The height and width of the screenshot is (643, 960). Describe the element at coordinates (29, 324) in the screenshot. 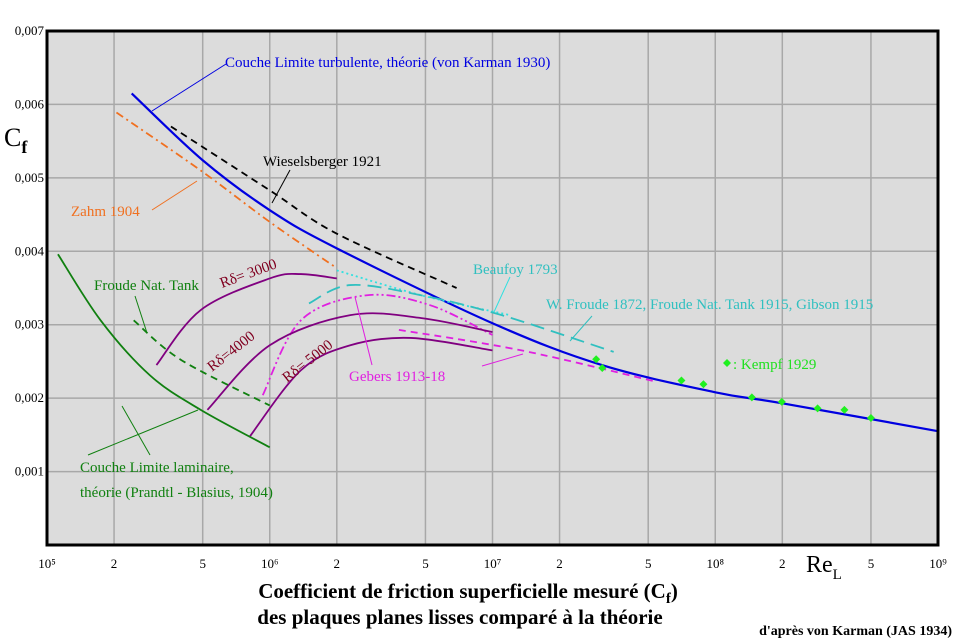

I see `y-tick-label: 0,003` at that location.